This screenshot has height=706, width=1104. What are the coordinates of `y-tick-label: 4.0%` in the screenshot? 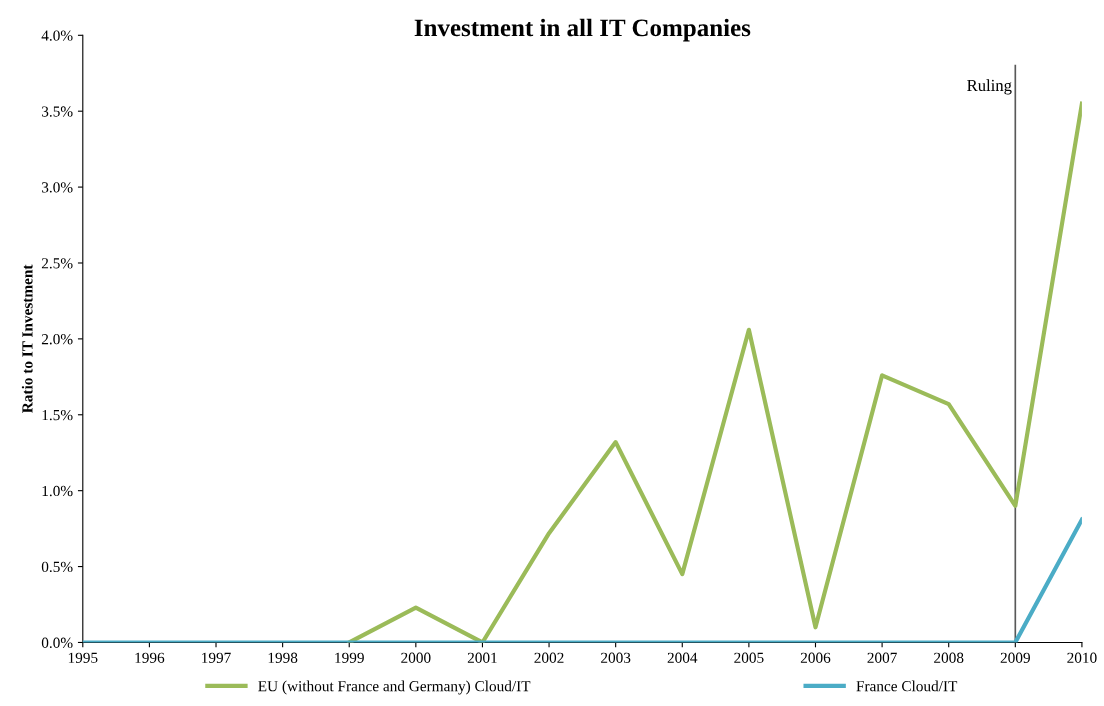 It's located at (57, 35).